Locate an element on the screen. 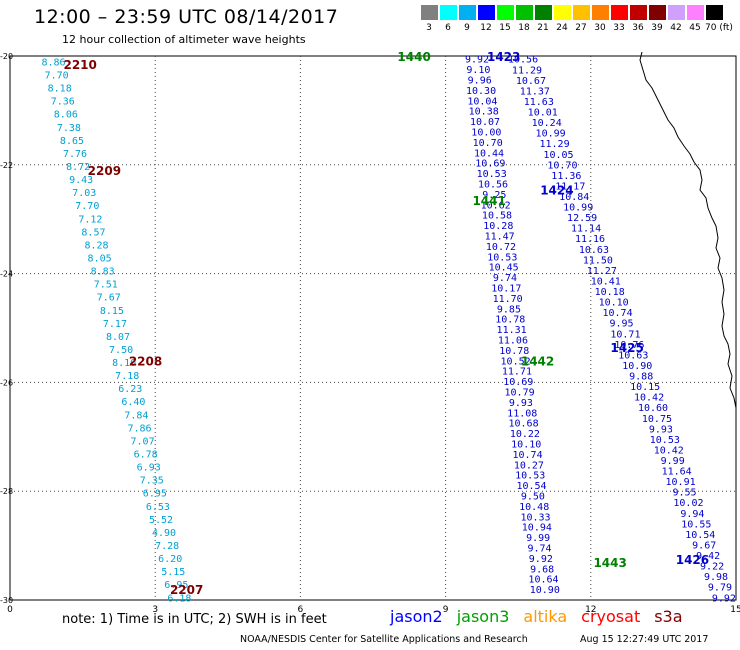 The width and height of the screenshot is (740, 650). wave-height-label: 9.42 is located at coordinates (708, 556).